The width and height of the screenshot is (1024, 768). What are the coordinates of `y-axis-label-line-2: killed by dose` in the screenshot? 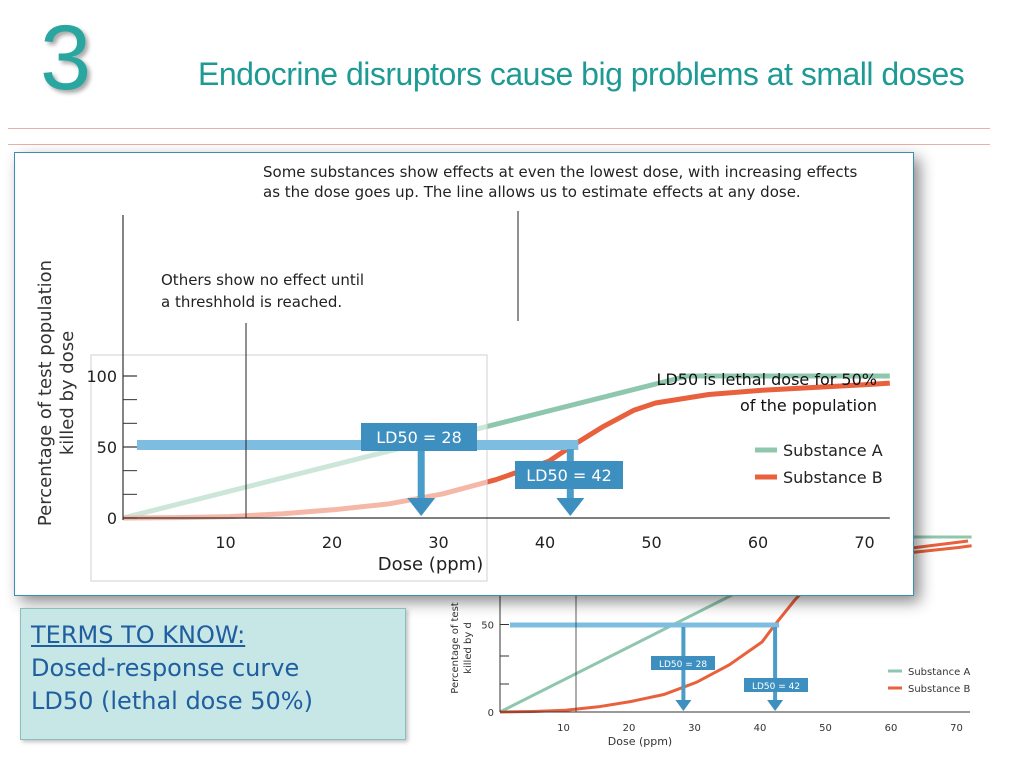 It's located at (67, 393).